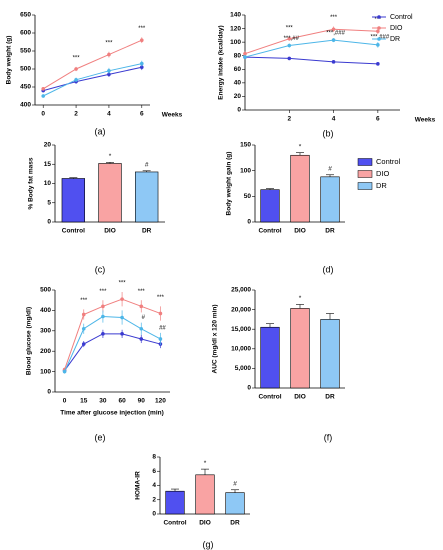 This screenshot has height=550, width=443. Describe the element at coordinates (25, 51) in the screenshot. I see `y-tick-label: 550` at that location.